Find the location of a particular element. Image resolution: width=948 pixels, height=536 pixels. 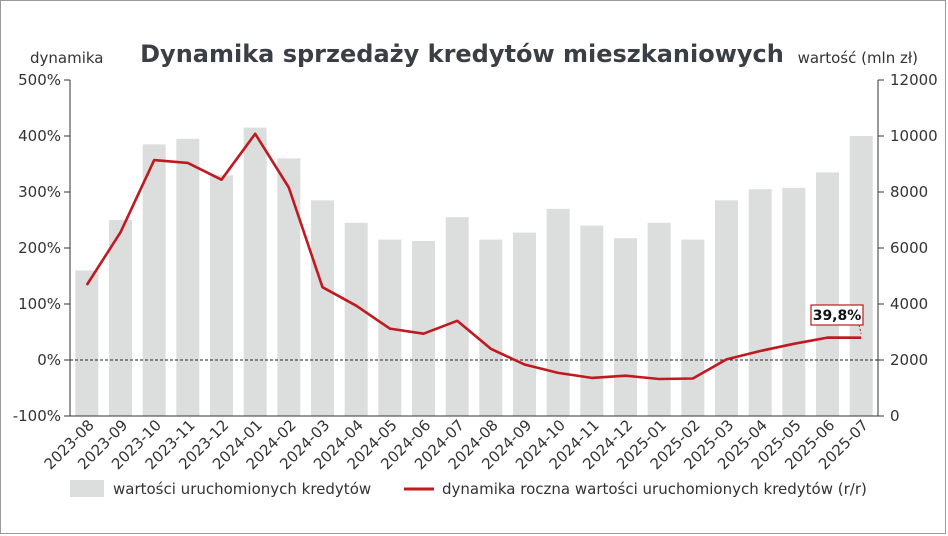

annotation-group: 39,8% is located at coordinates (837, 319).